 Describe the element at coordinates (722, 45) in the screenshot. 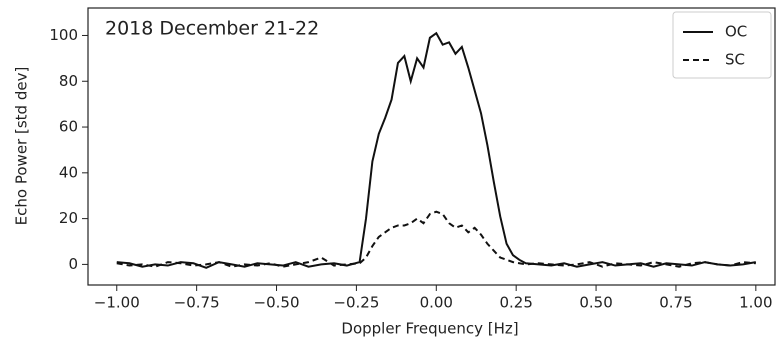

I see `legend-box` at that location.